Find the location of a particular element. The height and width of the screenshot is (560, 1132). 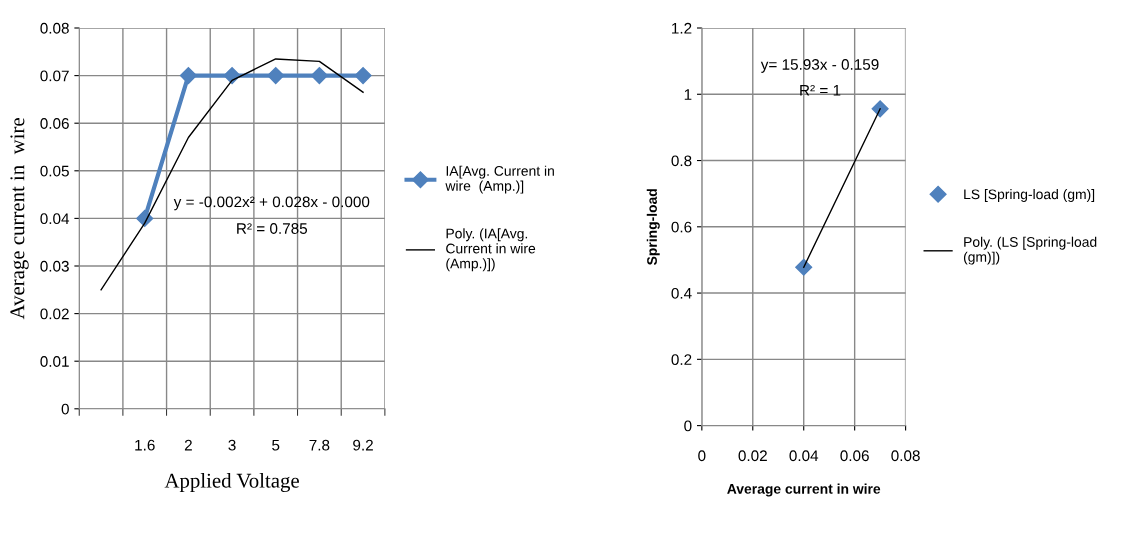

y-tick-label: 0.08 is located at coordinates (54, 28).